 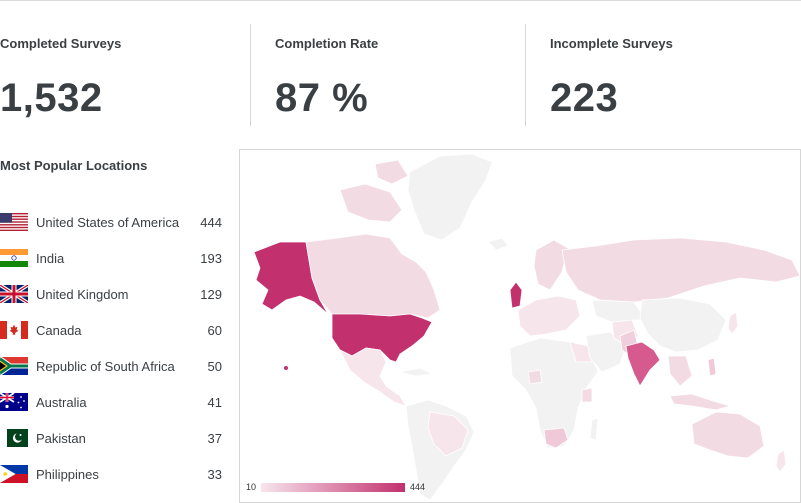 I want to click on stat-label: Completed Surveys, so click(x=61, y=43).